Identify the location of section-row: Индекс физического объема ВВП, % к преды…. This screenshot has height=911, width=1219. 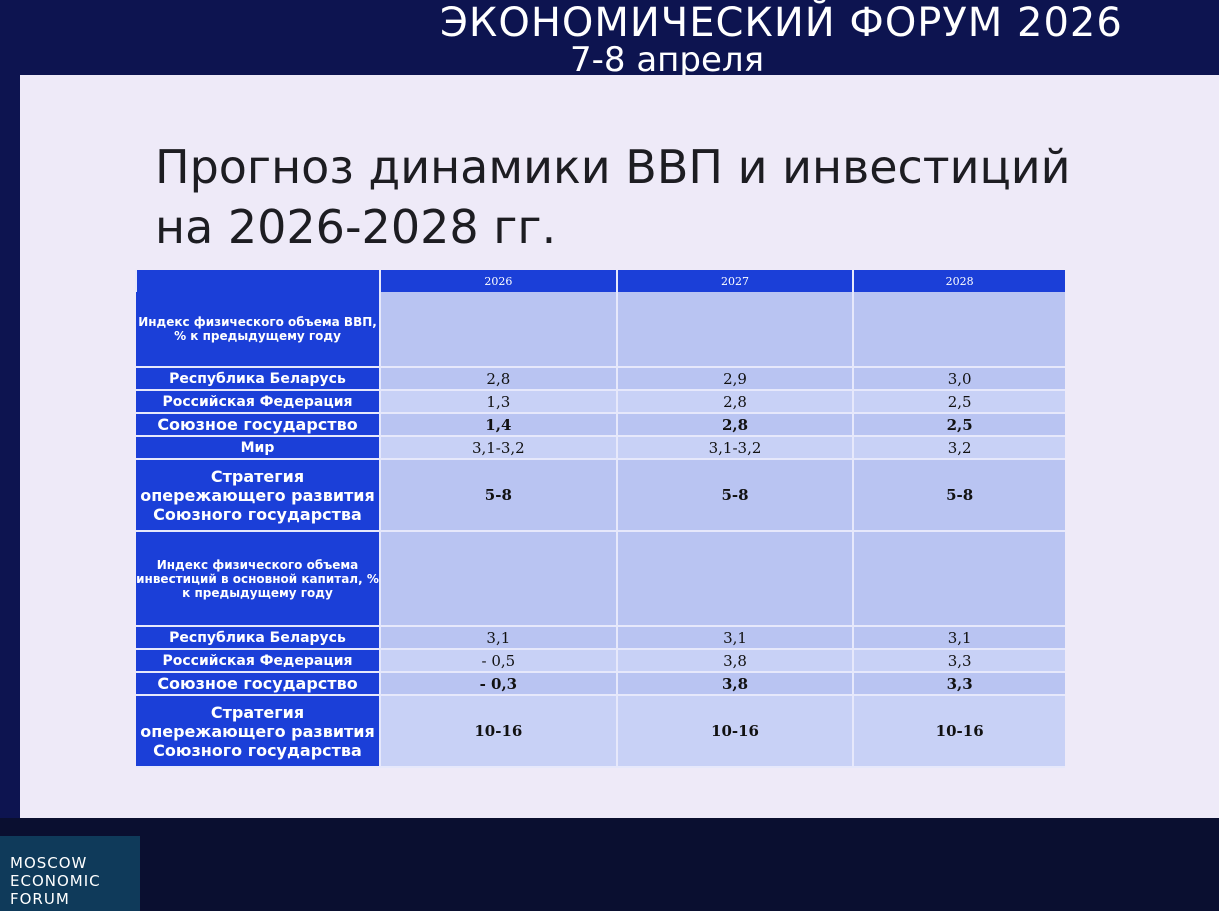
(600, 330).